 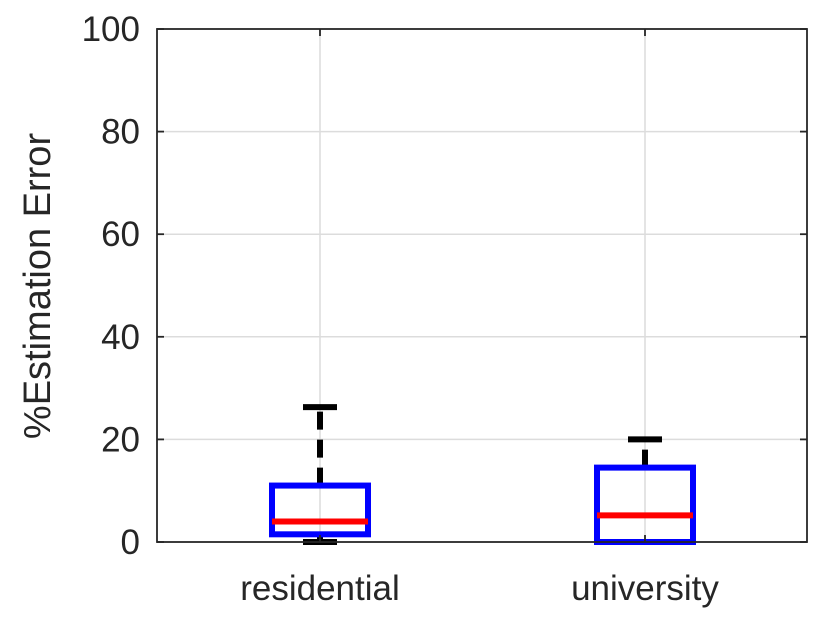 What do you see at coordinates (130, 542) in the screenshot?
I see `y-tick-label: 0` at bounding box center [130, 542].